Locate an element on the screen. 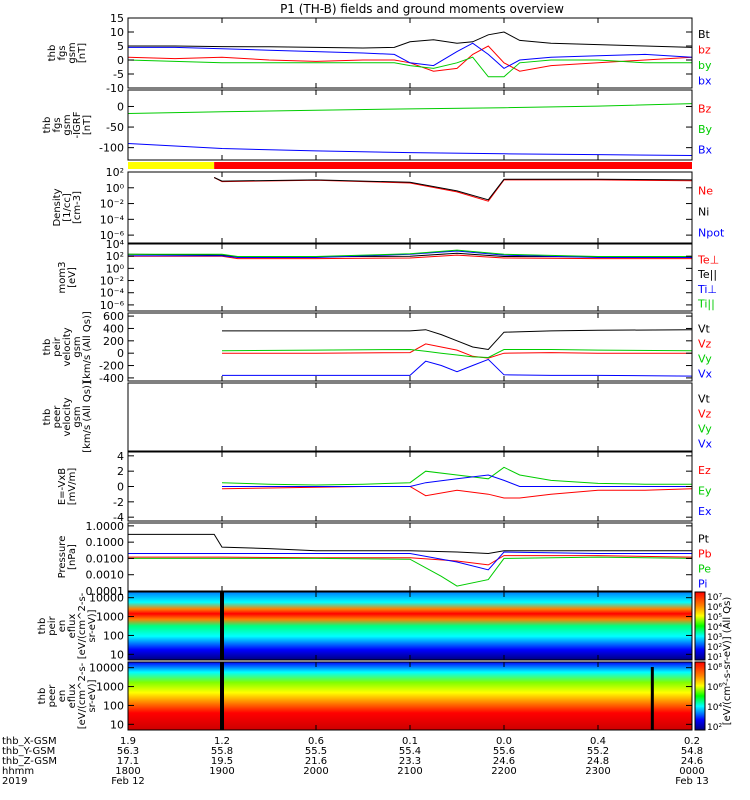 This screenshot has height=800, width=750. legend-entry-Vy: Vy is located at coordinates (705, 429).